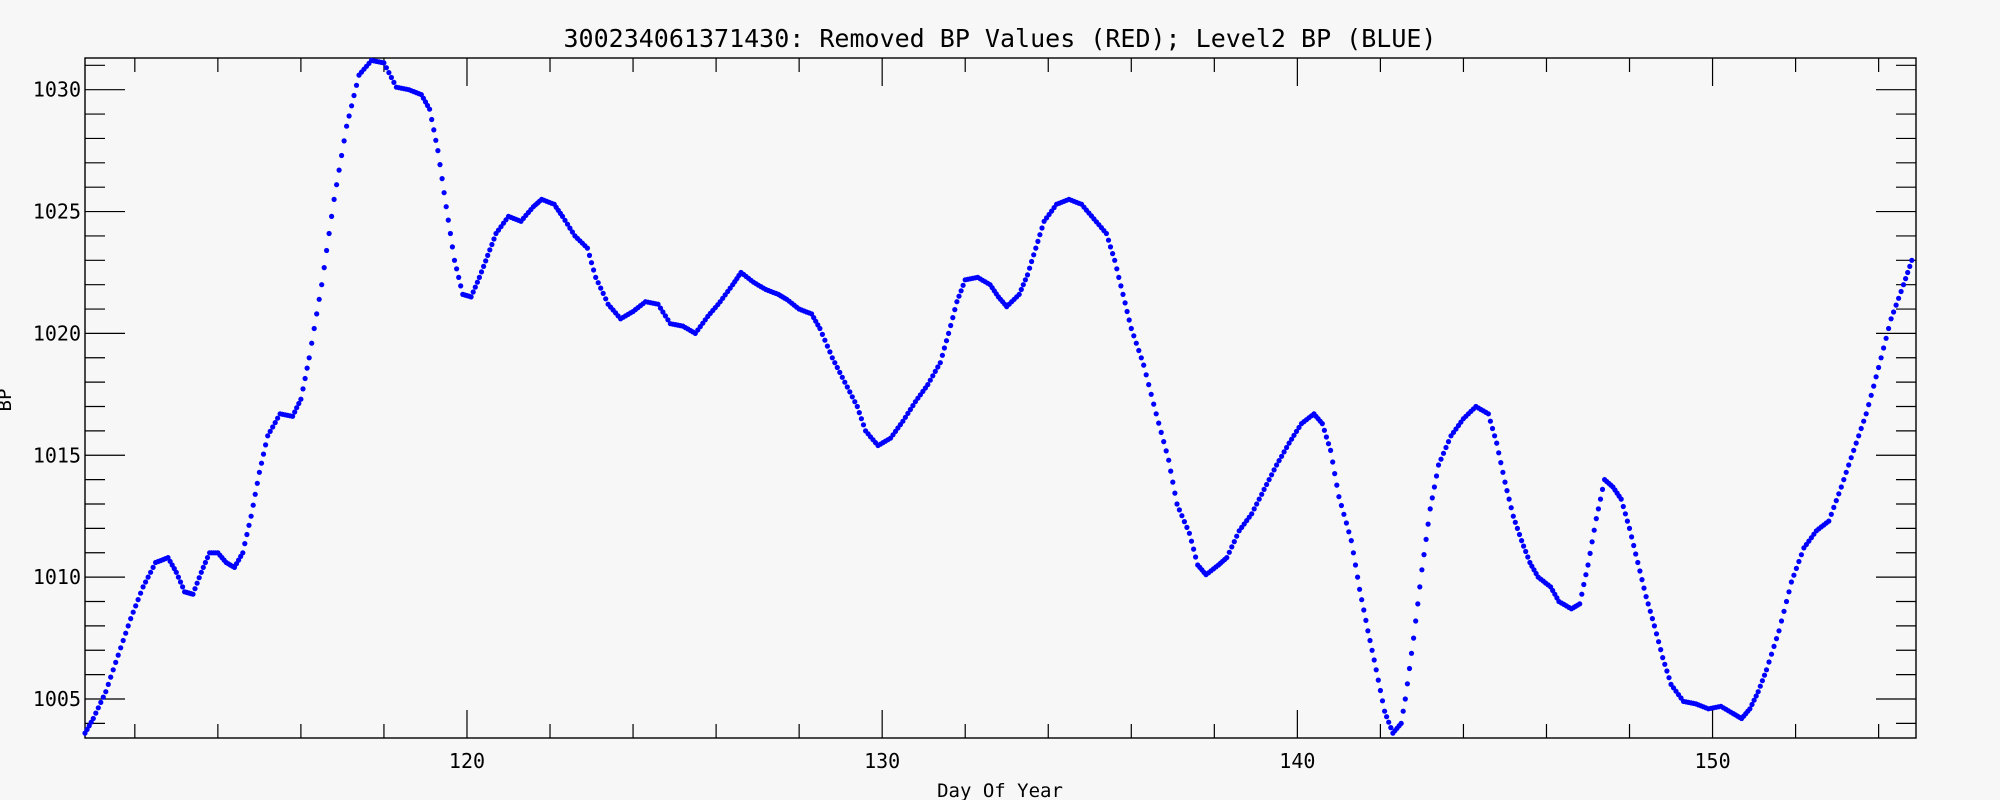 This screenshot has height=800, width=2000. I want to click on y-tick-label: 1025, so click(57, 212).